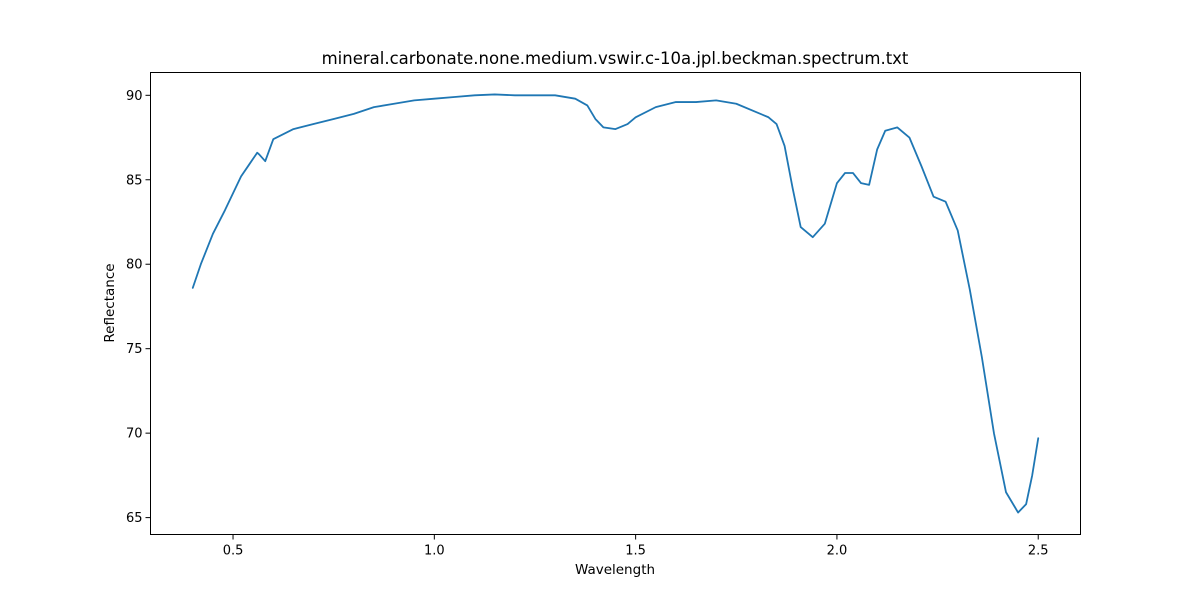 The height and width of the screenshot is (600, 1200). Describe the element at coordinates (1038, 551) in the screenshot. I see `x-tick-label: 2.5` at that location.